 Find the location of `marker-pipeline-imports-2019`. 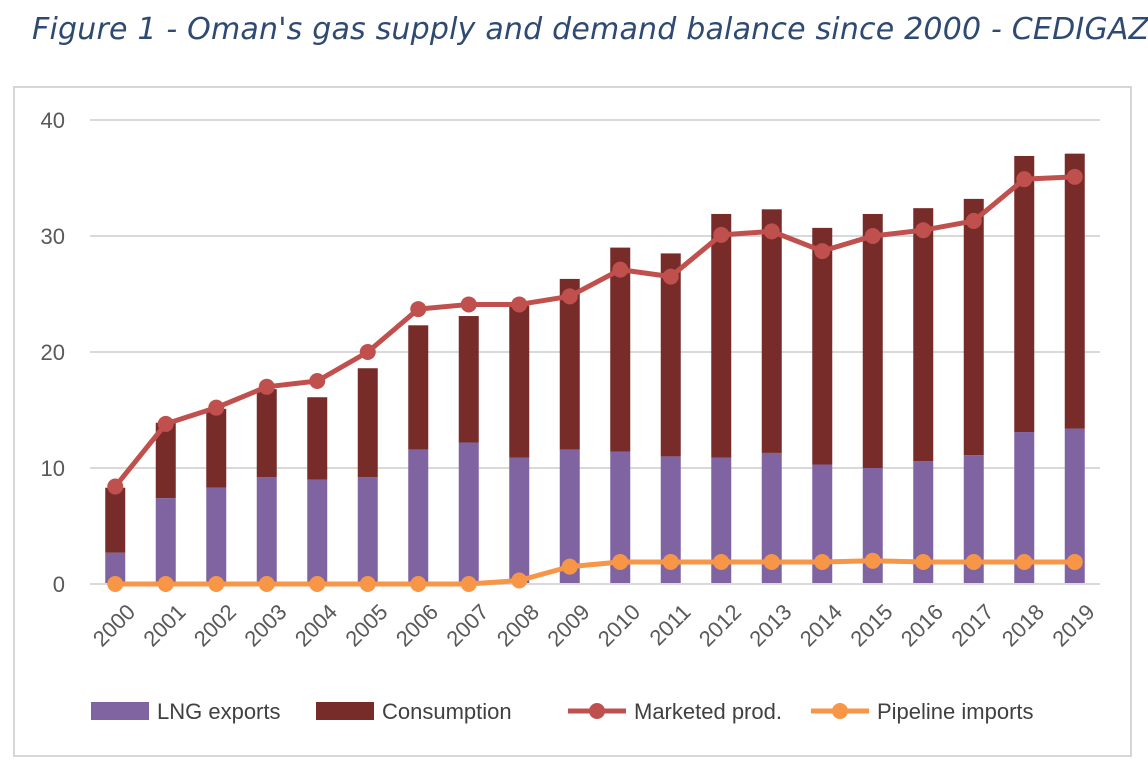

marker-pipeline-imports-2019 is located at coordinates (1074, 561).